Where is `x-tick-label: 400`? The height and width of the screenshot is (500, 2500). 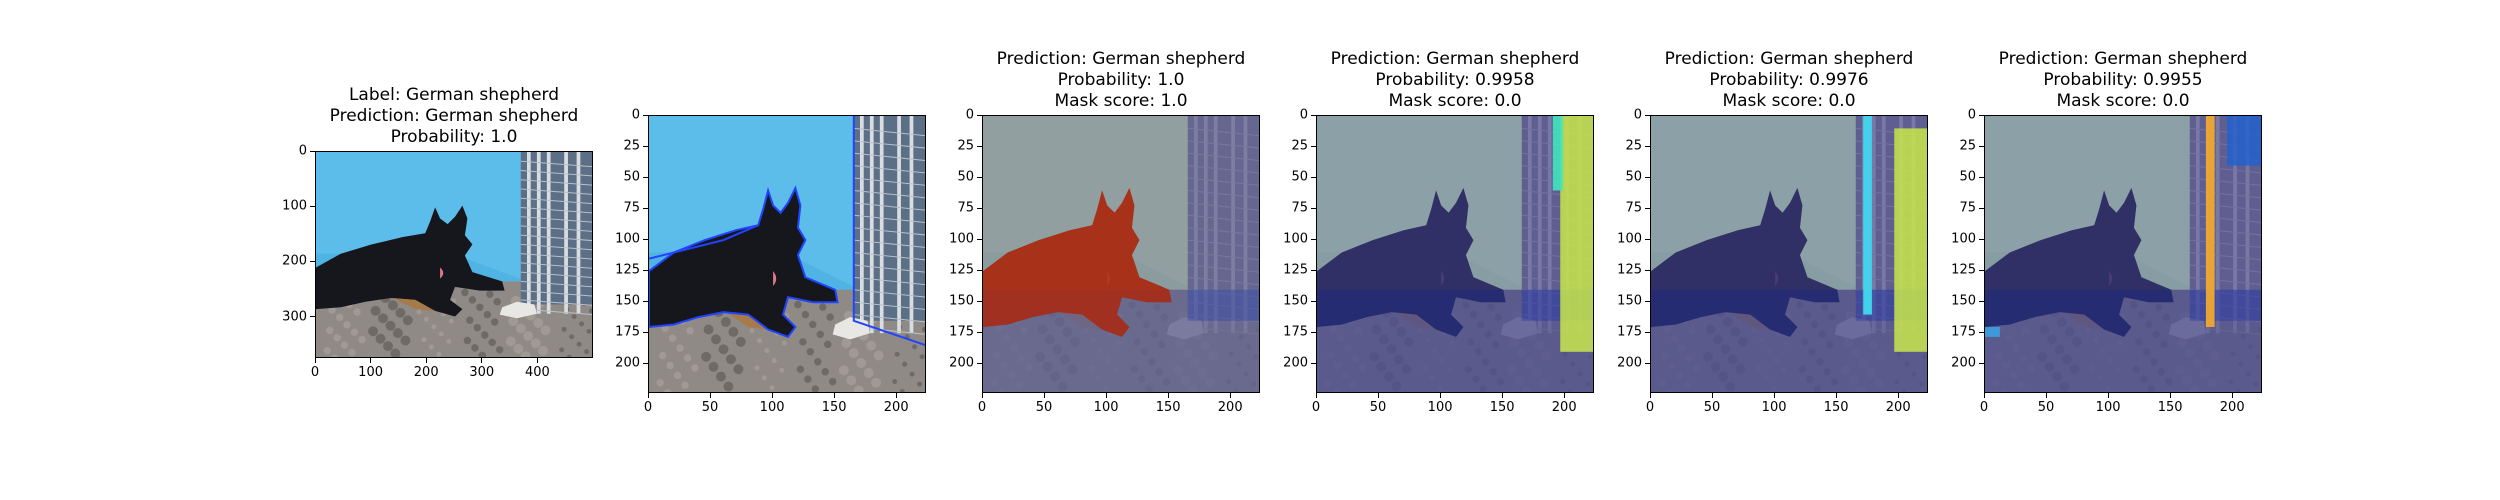 x-tick-label: 400 is located at coordinates (537, 372).